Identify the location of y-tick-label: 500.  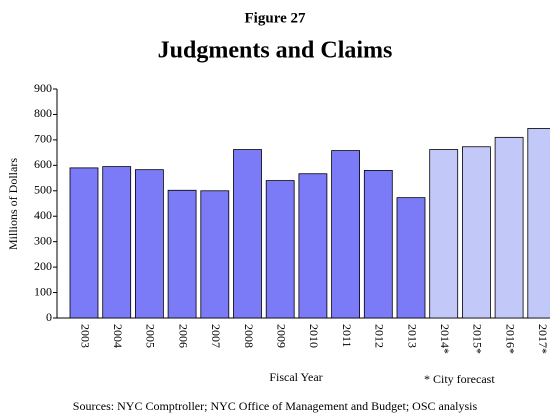
(43, 190).